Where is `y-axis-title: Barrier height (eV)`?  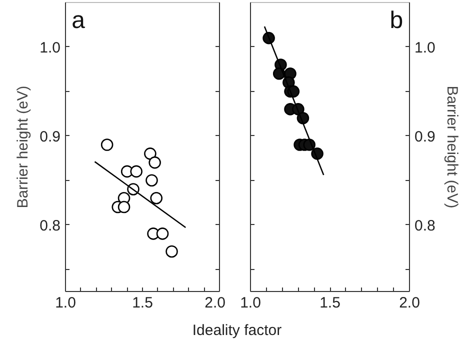
y-axis-title: Barrier height (eV) is located at coordinates (23, 147).